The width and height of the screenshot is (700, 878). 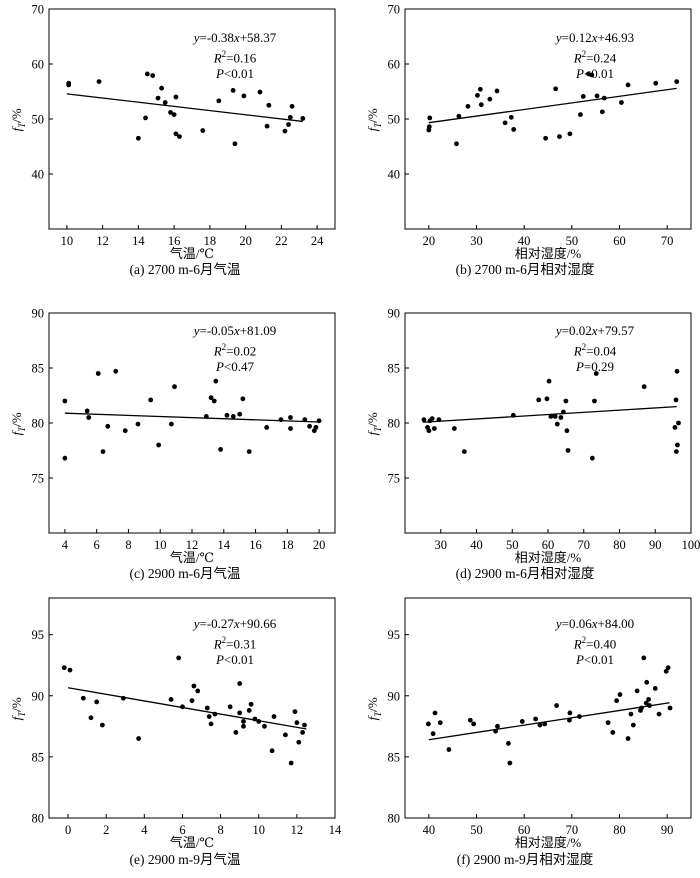 I want to click on x-tick-label: 14, so click(x=138, y=241).